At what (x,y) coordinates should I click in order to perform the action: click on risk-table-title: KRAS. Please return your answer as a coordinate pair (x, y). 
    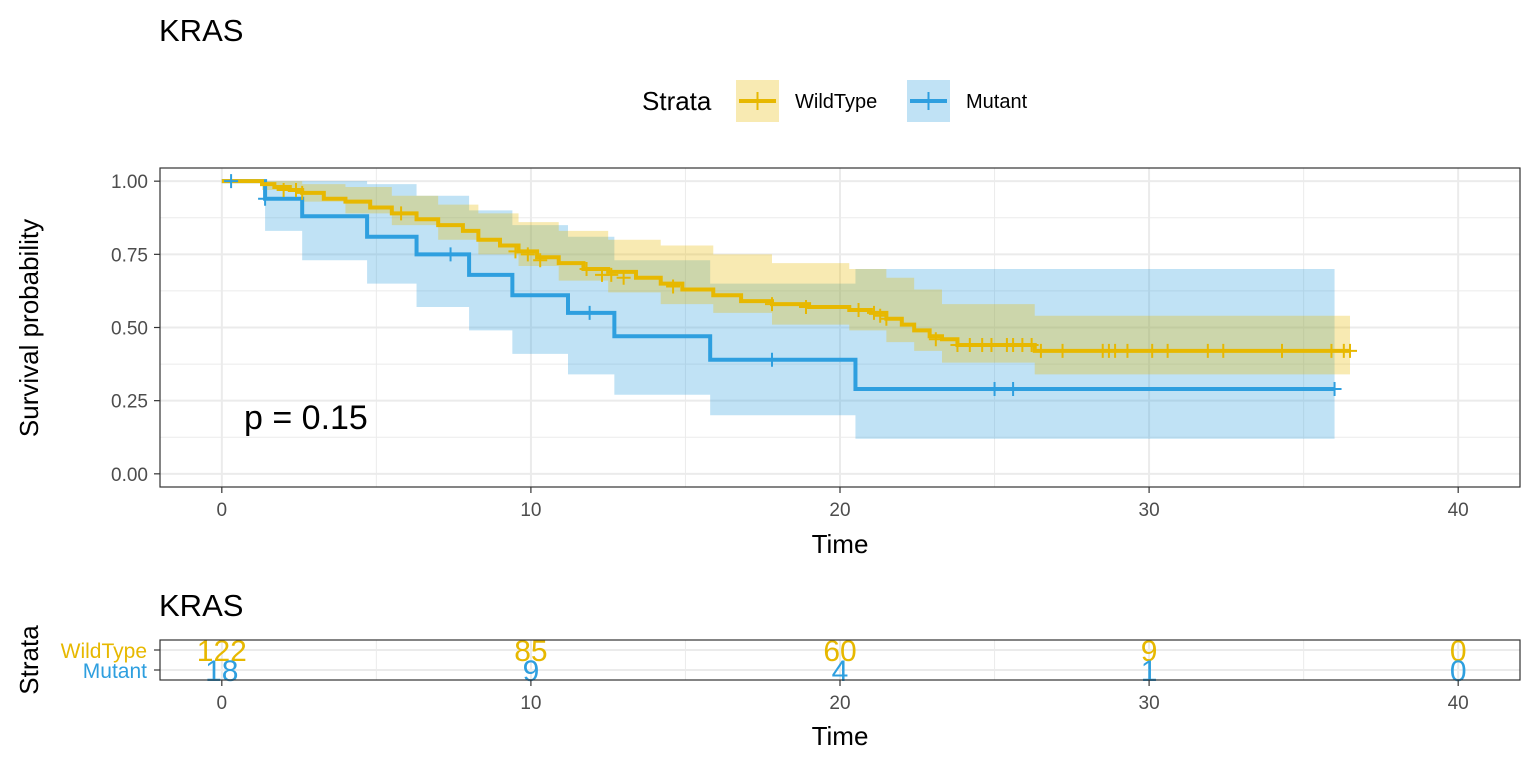
    Looking at the image, I should click on (201, 605).